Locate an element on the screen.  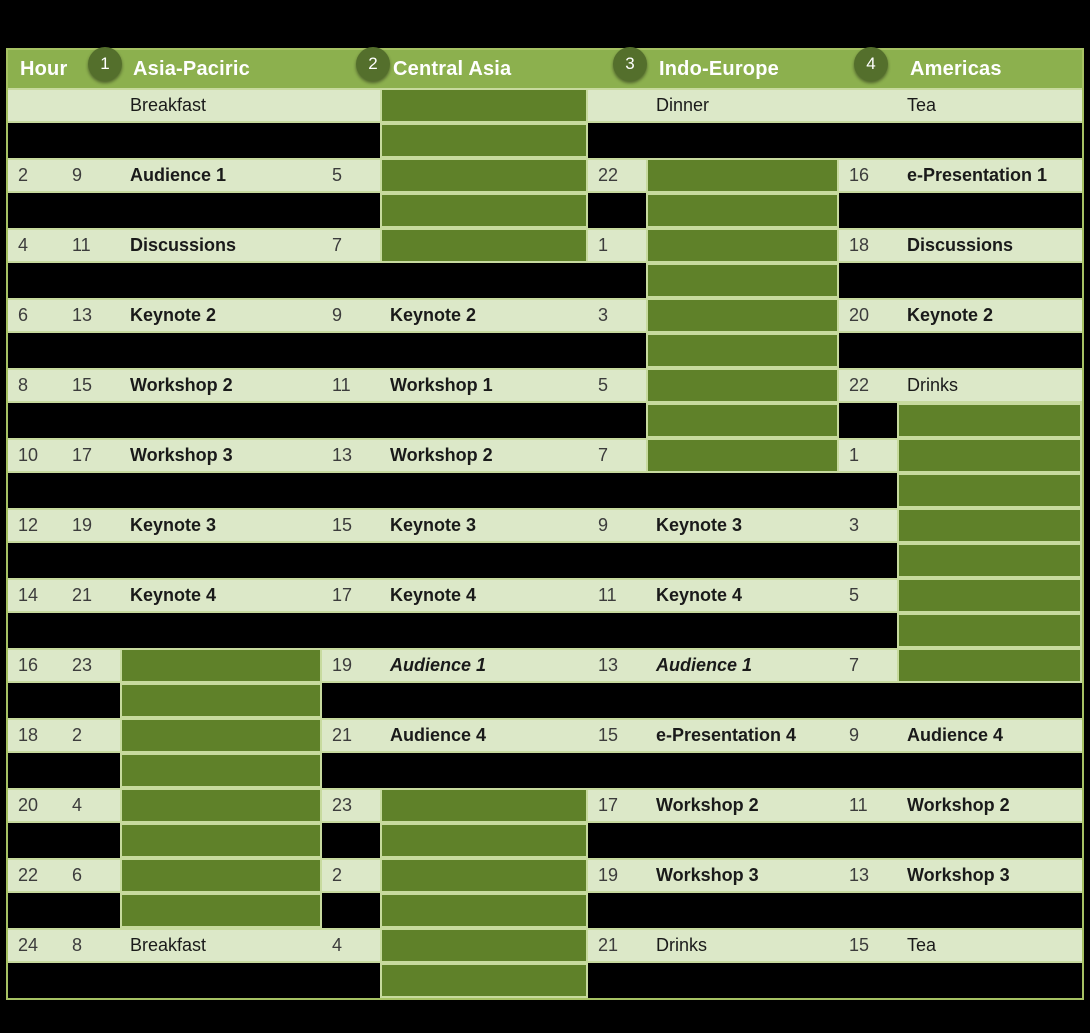
region-number-badge-4: 4 is located at coordinates (871, 64).